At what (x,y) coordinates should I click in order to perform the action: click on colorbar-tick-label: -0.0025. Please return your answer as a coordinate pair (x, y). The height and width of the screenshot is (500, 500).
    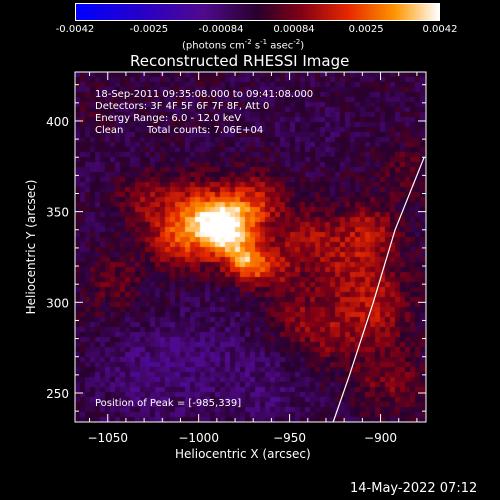
    Looking at the image, I should click on (149, 29).